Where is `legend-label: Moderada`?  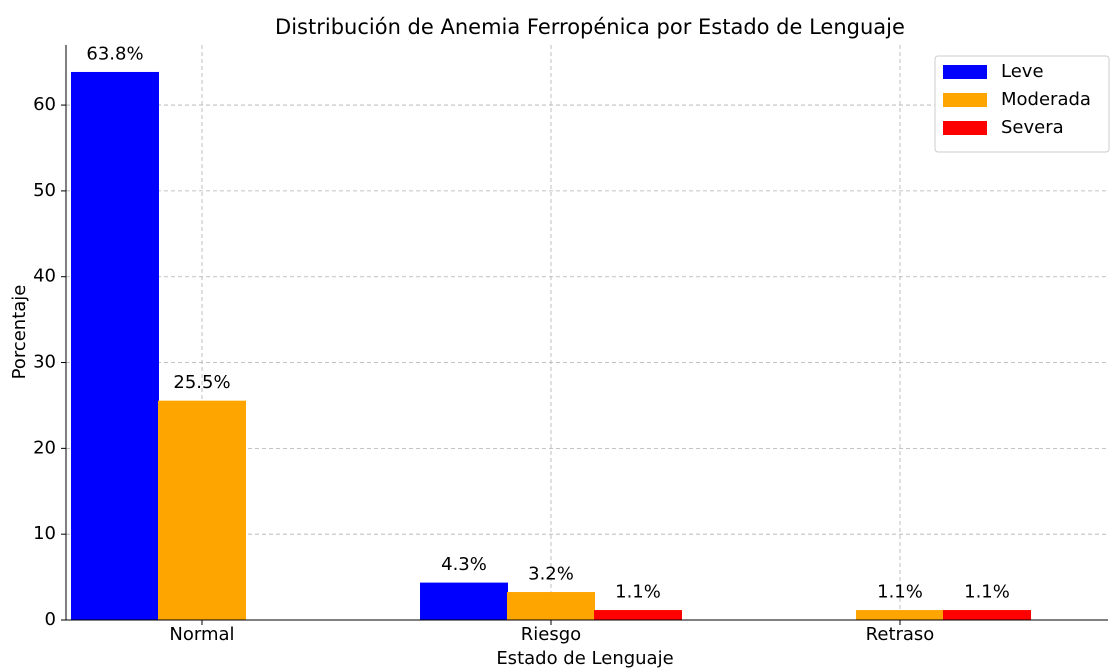
legend-label: Moderada is located at coordinates (1046, 99).